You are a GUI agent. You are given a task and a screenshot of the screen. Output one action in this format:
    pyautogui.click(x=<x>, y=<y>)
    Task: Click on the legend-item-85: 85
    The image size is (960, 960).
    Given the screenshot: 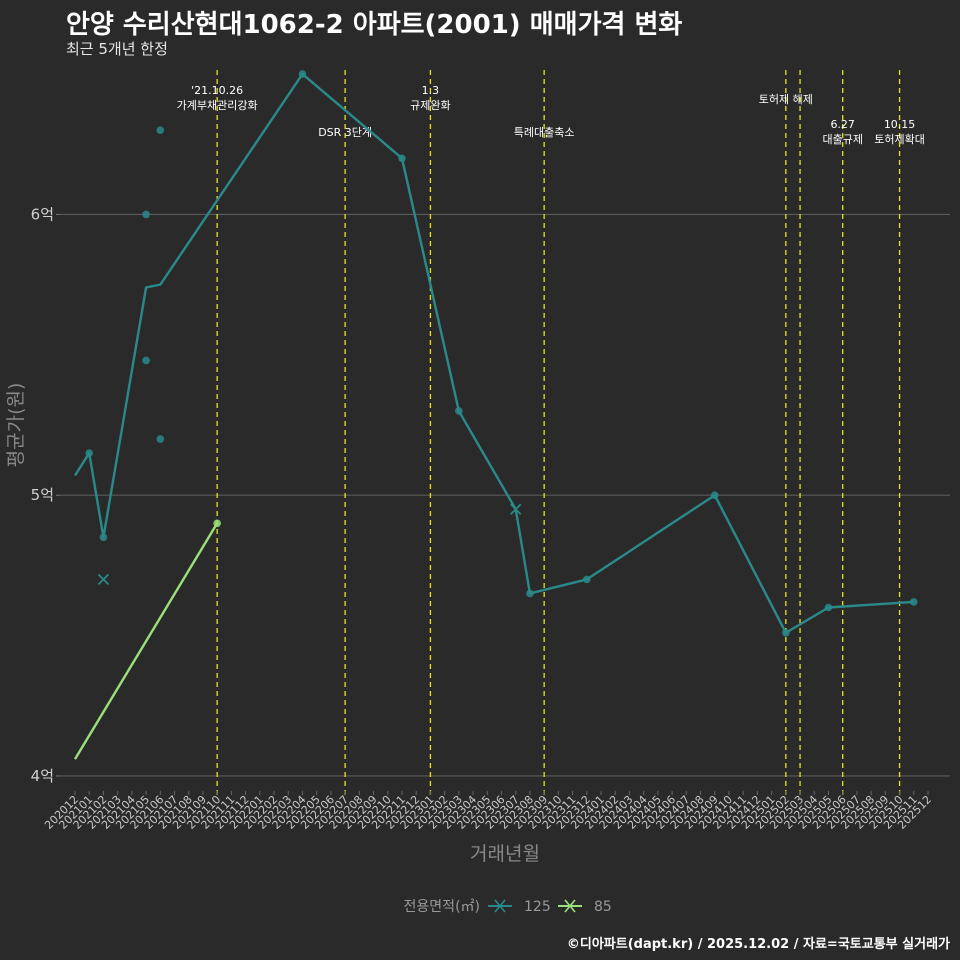 What is the action you would take?
    pyautogui.click(x=585, y=907)
    